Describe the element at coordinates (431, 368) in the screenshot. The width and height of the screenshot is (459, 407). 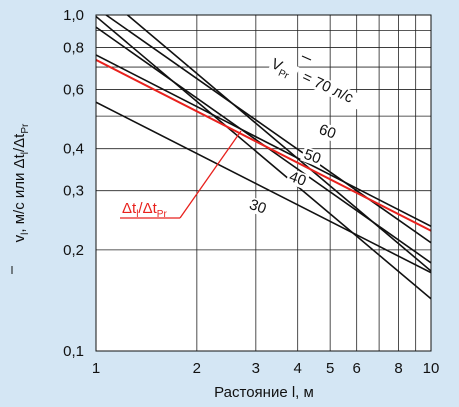
I see `x-tick-label: 10` at that location.